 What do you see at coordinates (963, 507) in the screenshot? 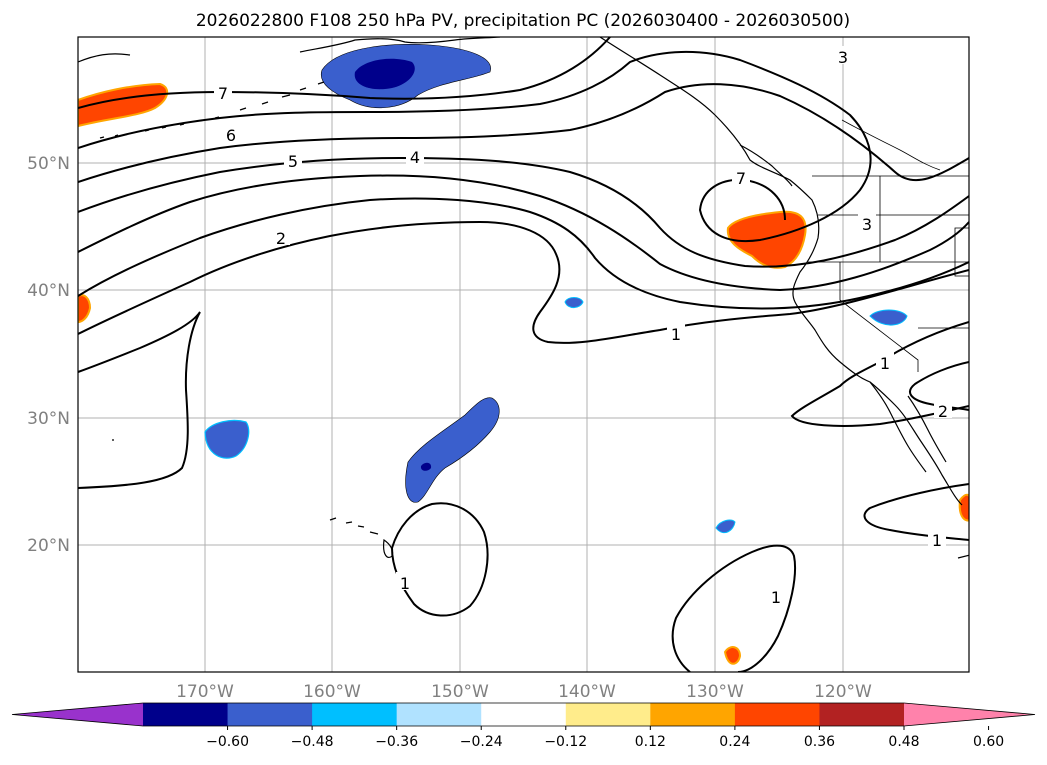
I see `precip-positive-mexico` at bounding box center [963, 507].